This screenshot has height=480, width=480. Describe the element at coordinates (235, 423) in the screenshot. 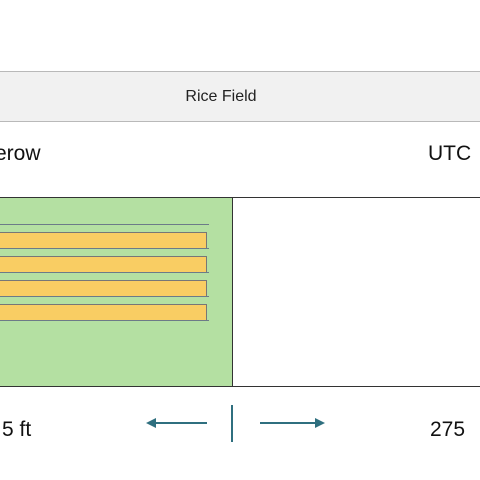

I see `dimension-arrows` at that location.